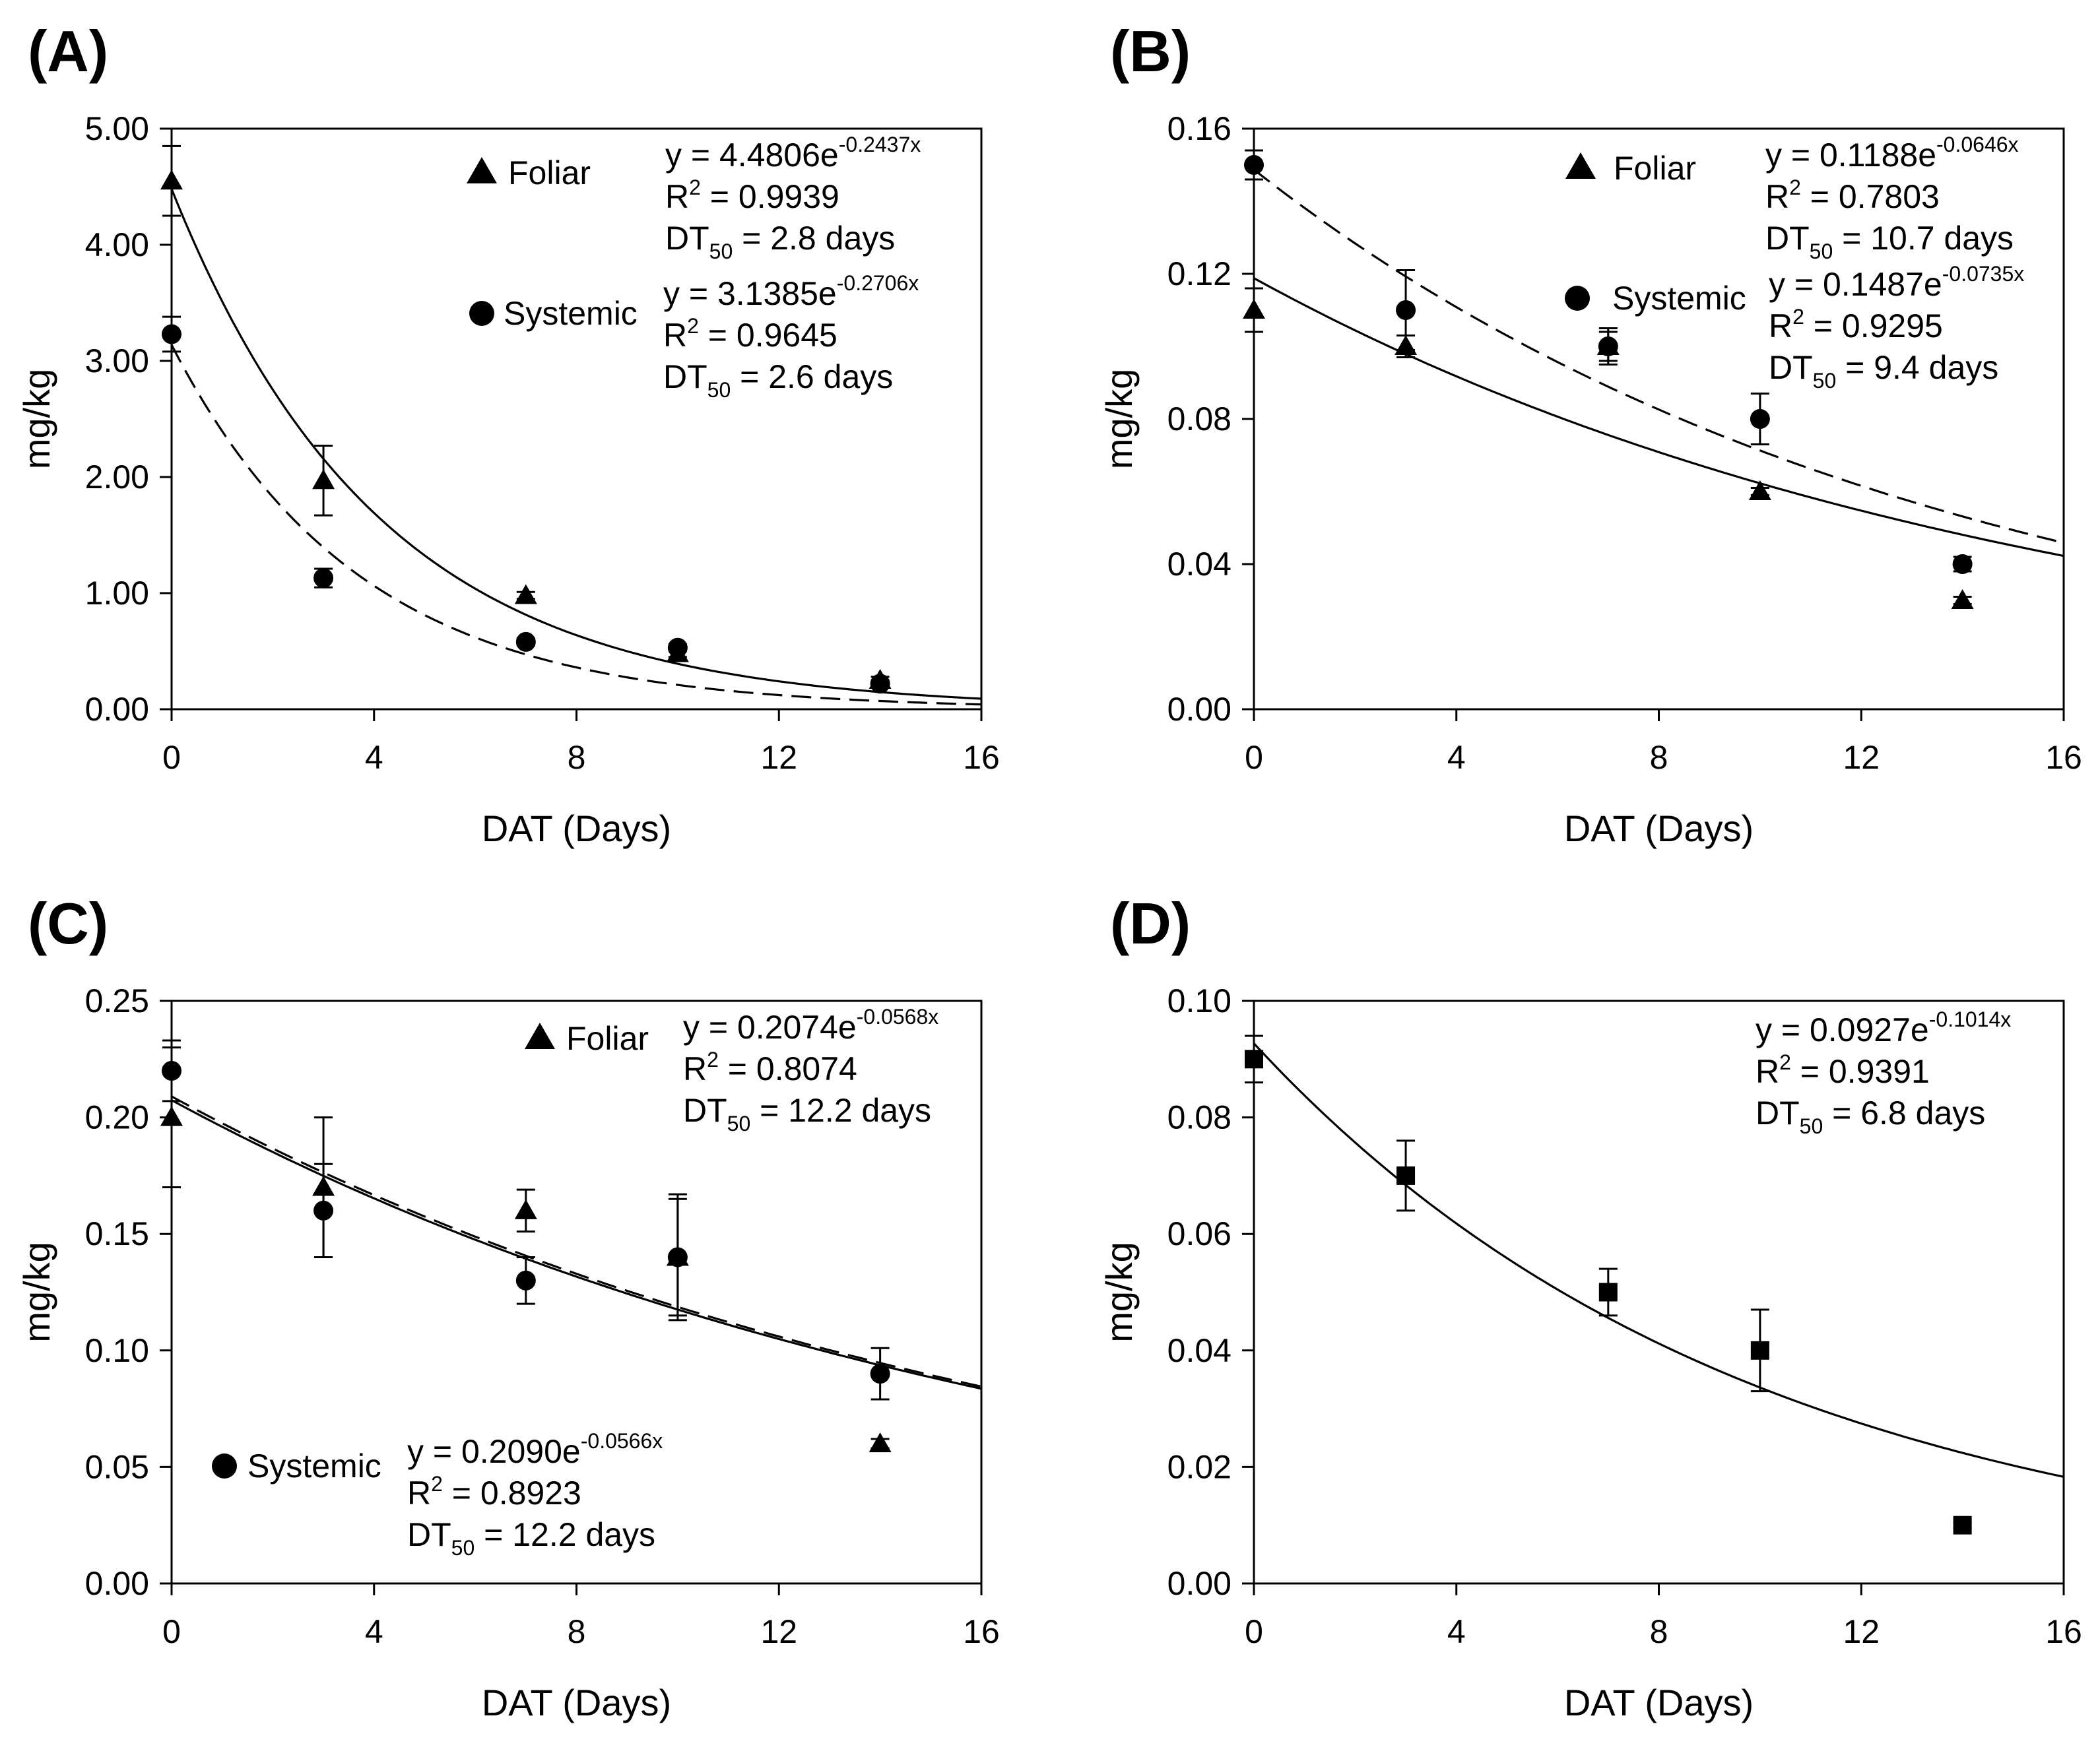 The width and height of the screenshot is (2100, 1755). I want to click on y-tick-label: 0.16, so click(1199, 128).